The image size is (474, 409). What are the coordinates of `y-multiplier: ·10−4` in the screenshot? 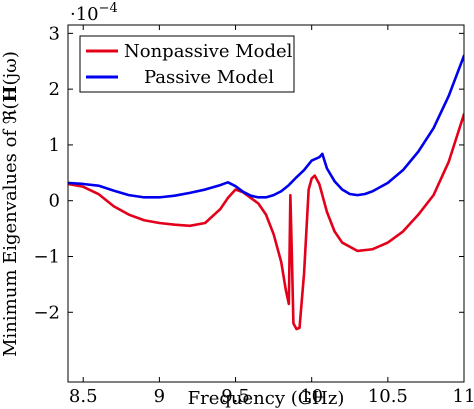 It's located at (94, 13).